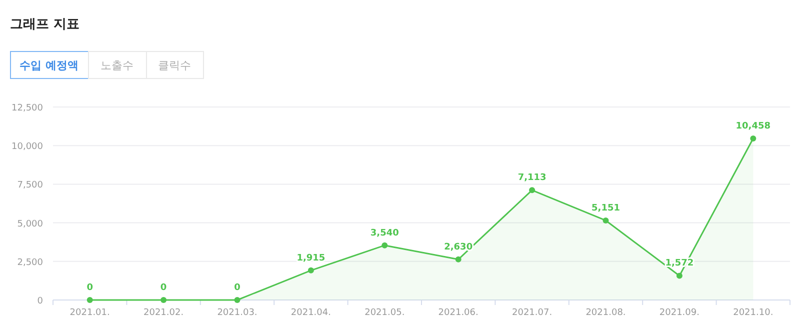 Image resolution: width=800 pixels, height=333 pixels. I want to click on x-tick-label: 2021.10., so click(753, 313).